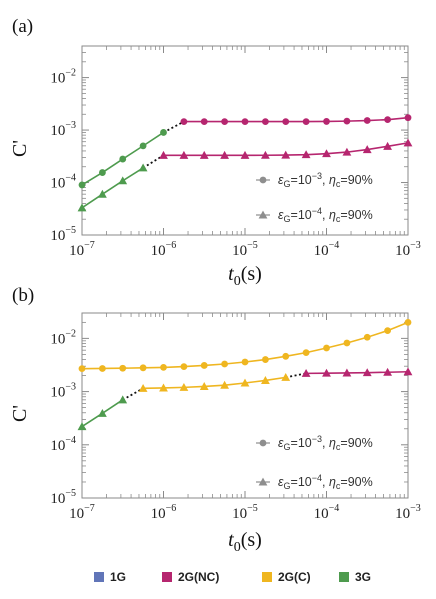  I want to click on panel-label: (b), so click(23, 295).